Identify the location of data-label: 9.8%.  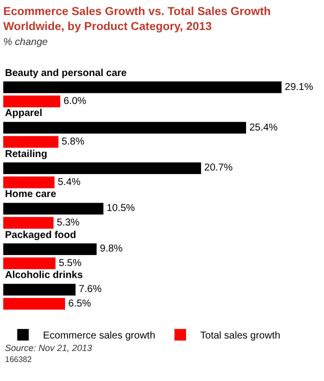
(111, 249).